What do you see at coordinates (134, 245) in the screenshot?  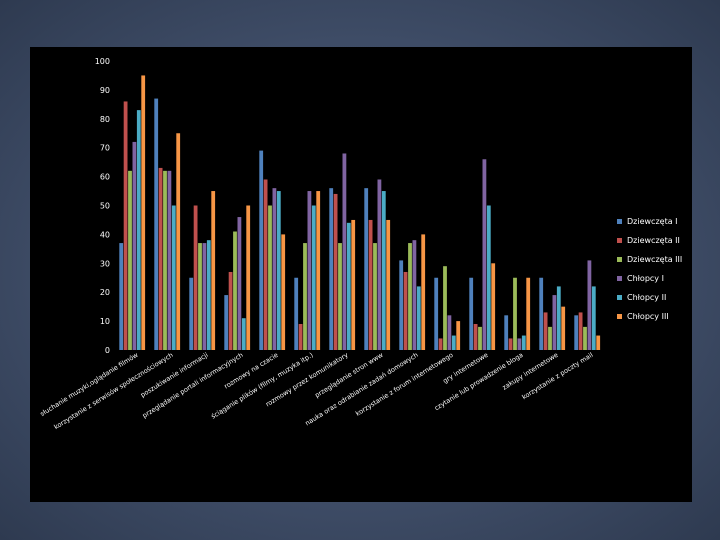 I see `bar-chłopcy-i-0` at bounding box center [134, 245].